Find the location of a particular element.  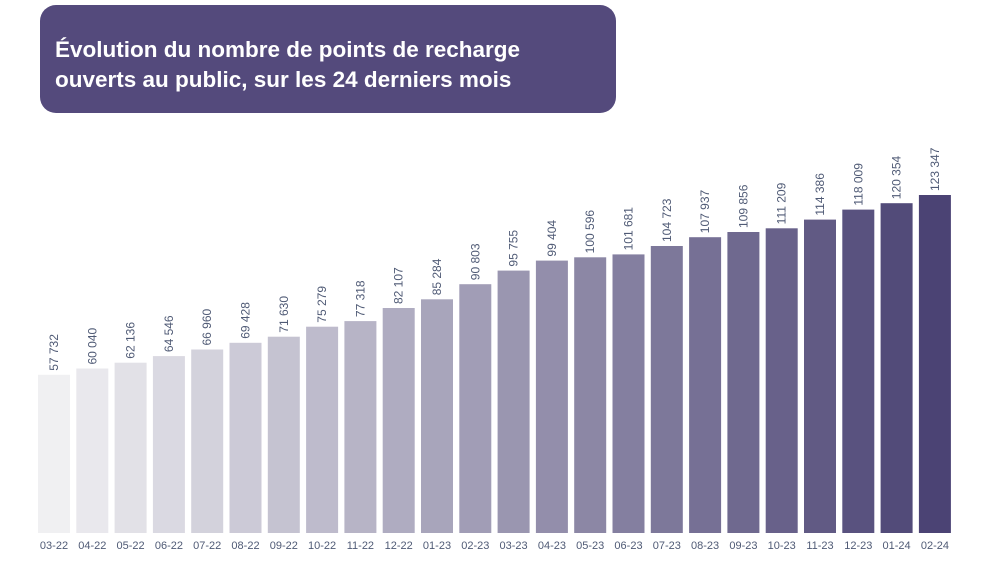

value-label-12-23: 118 009 is located at coordinates (858, 184).